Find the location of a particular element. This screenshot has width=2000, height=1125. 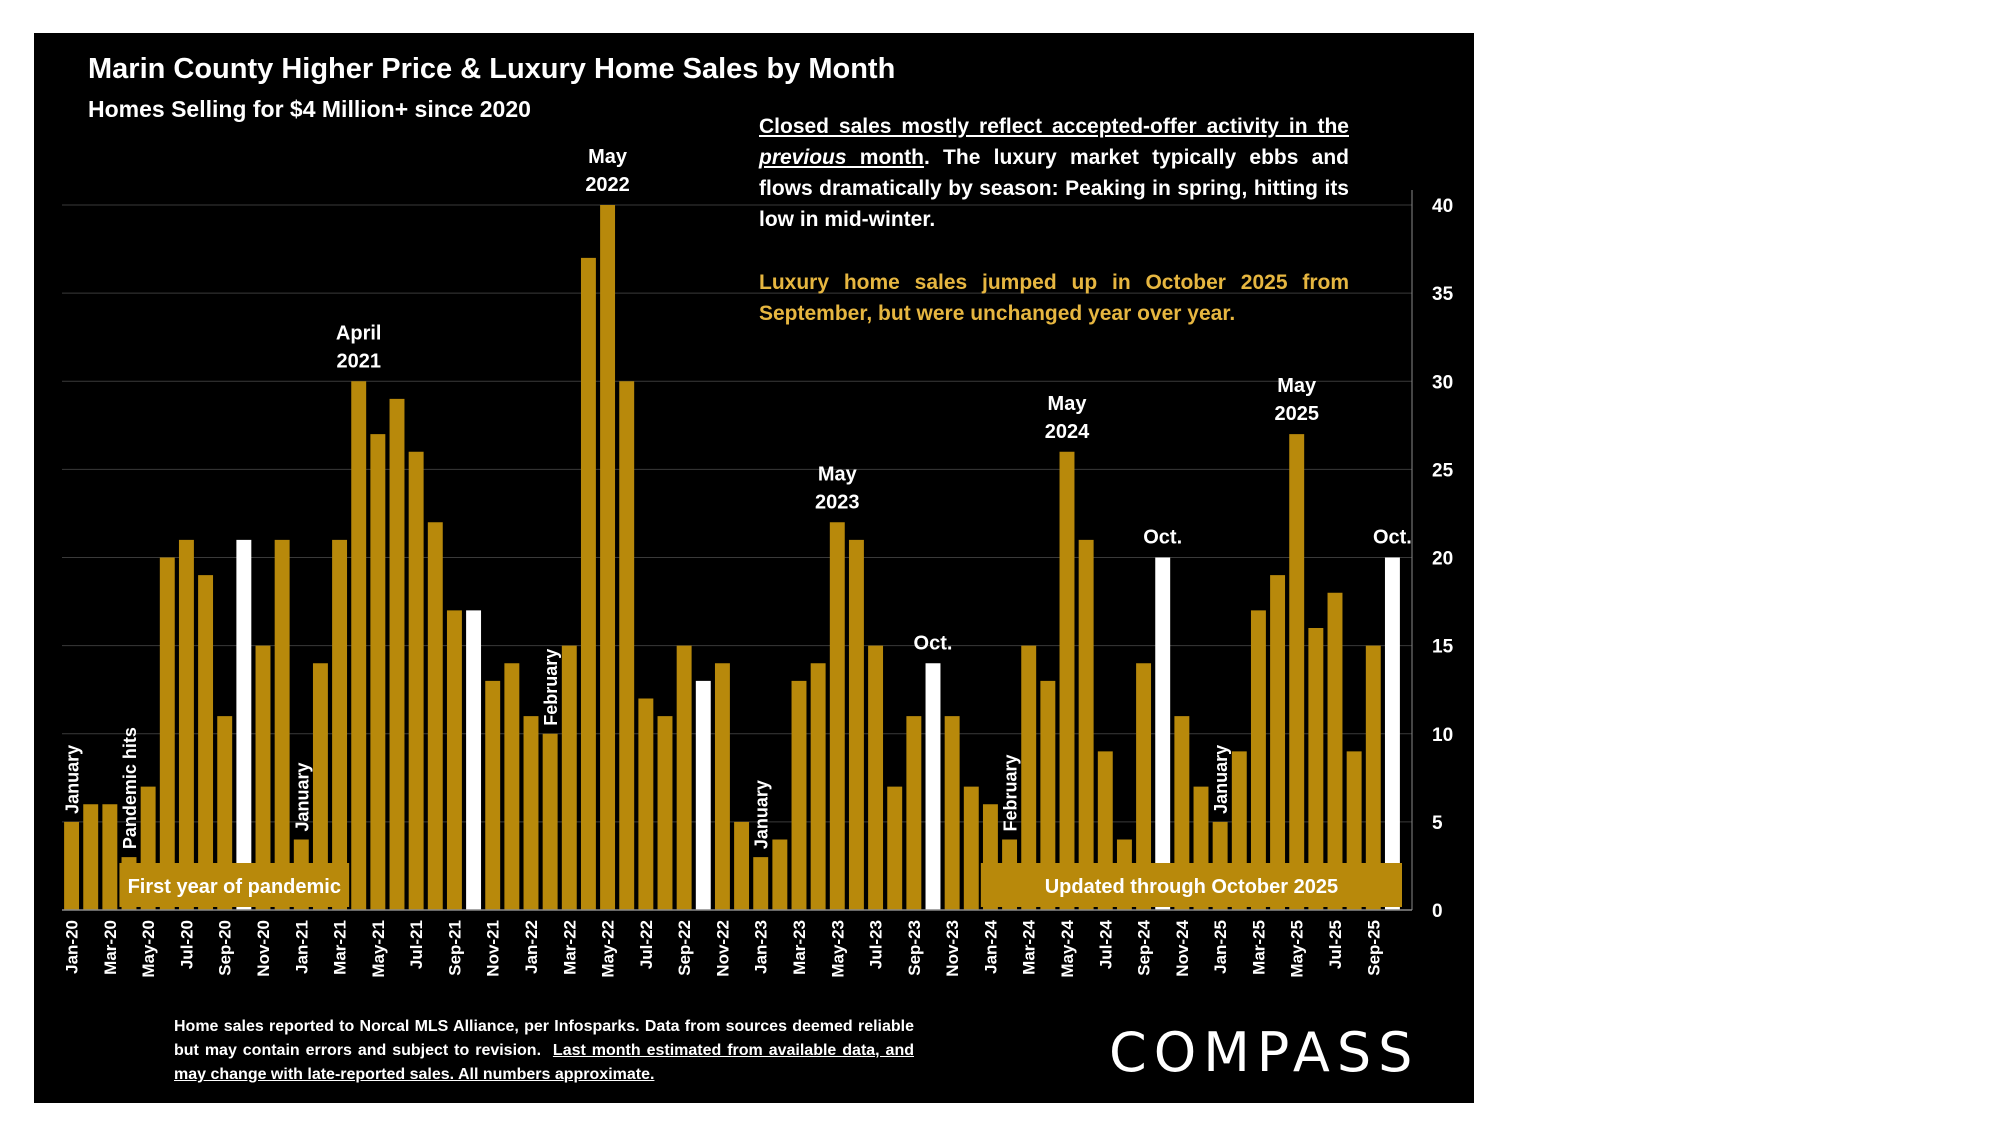

chart-subtitle: Homes Selling for $4 Million+ since 2020 is located at coordinates (309, 109).